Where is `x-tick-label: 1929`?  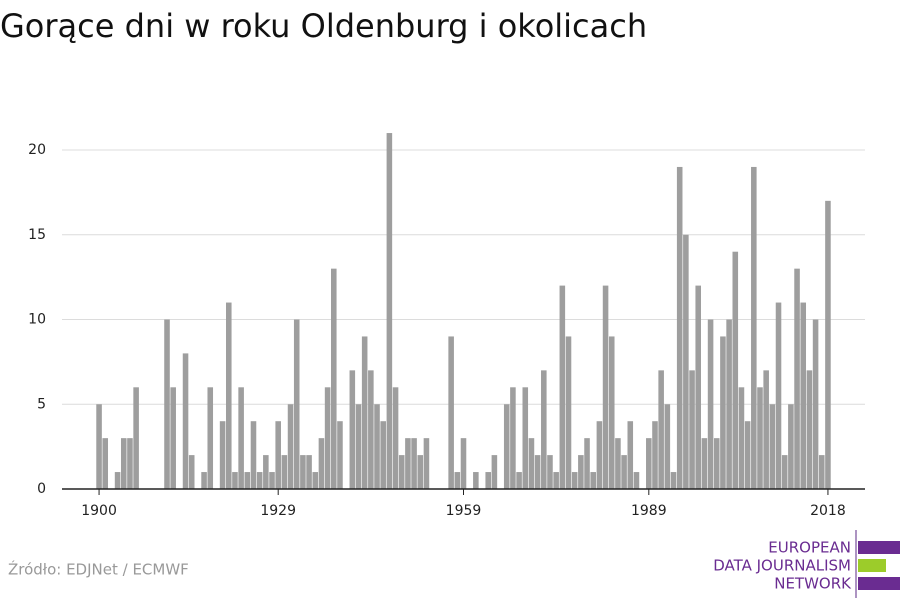 x-tick-label: 1929 is located at coordinates (278, 511).